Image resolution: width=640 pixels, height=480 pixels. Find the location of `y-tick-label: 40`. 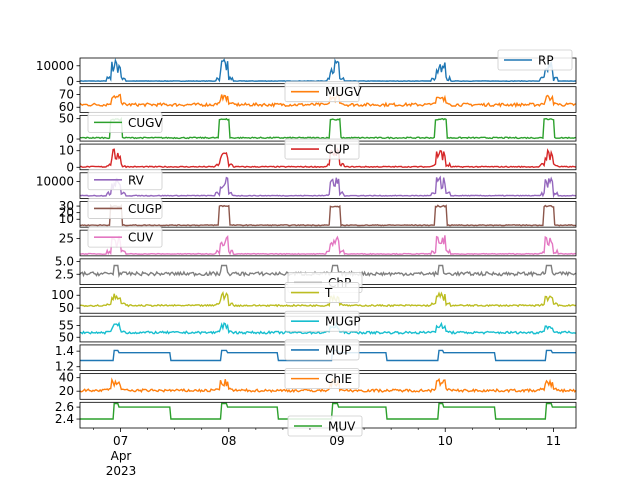

y-tick-label: 40 is located at coordinates (66, 378).